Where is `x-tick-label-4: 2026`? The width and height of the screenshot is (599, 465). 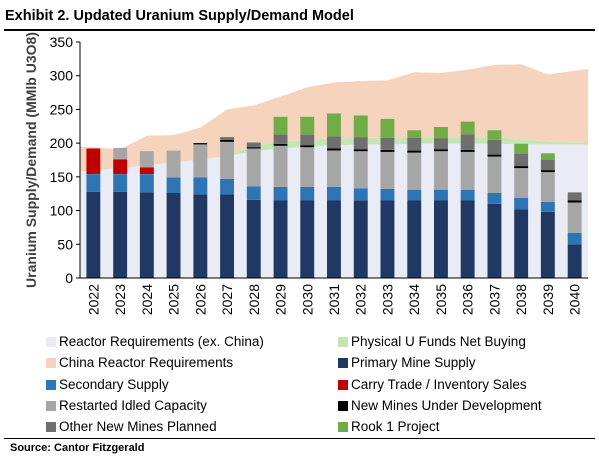
x-tick-label-4: 2026 is located at coordinates (200, 299).